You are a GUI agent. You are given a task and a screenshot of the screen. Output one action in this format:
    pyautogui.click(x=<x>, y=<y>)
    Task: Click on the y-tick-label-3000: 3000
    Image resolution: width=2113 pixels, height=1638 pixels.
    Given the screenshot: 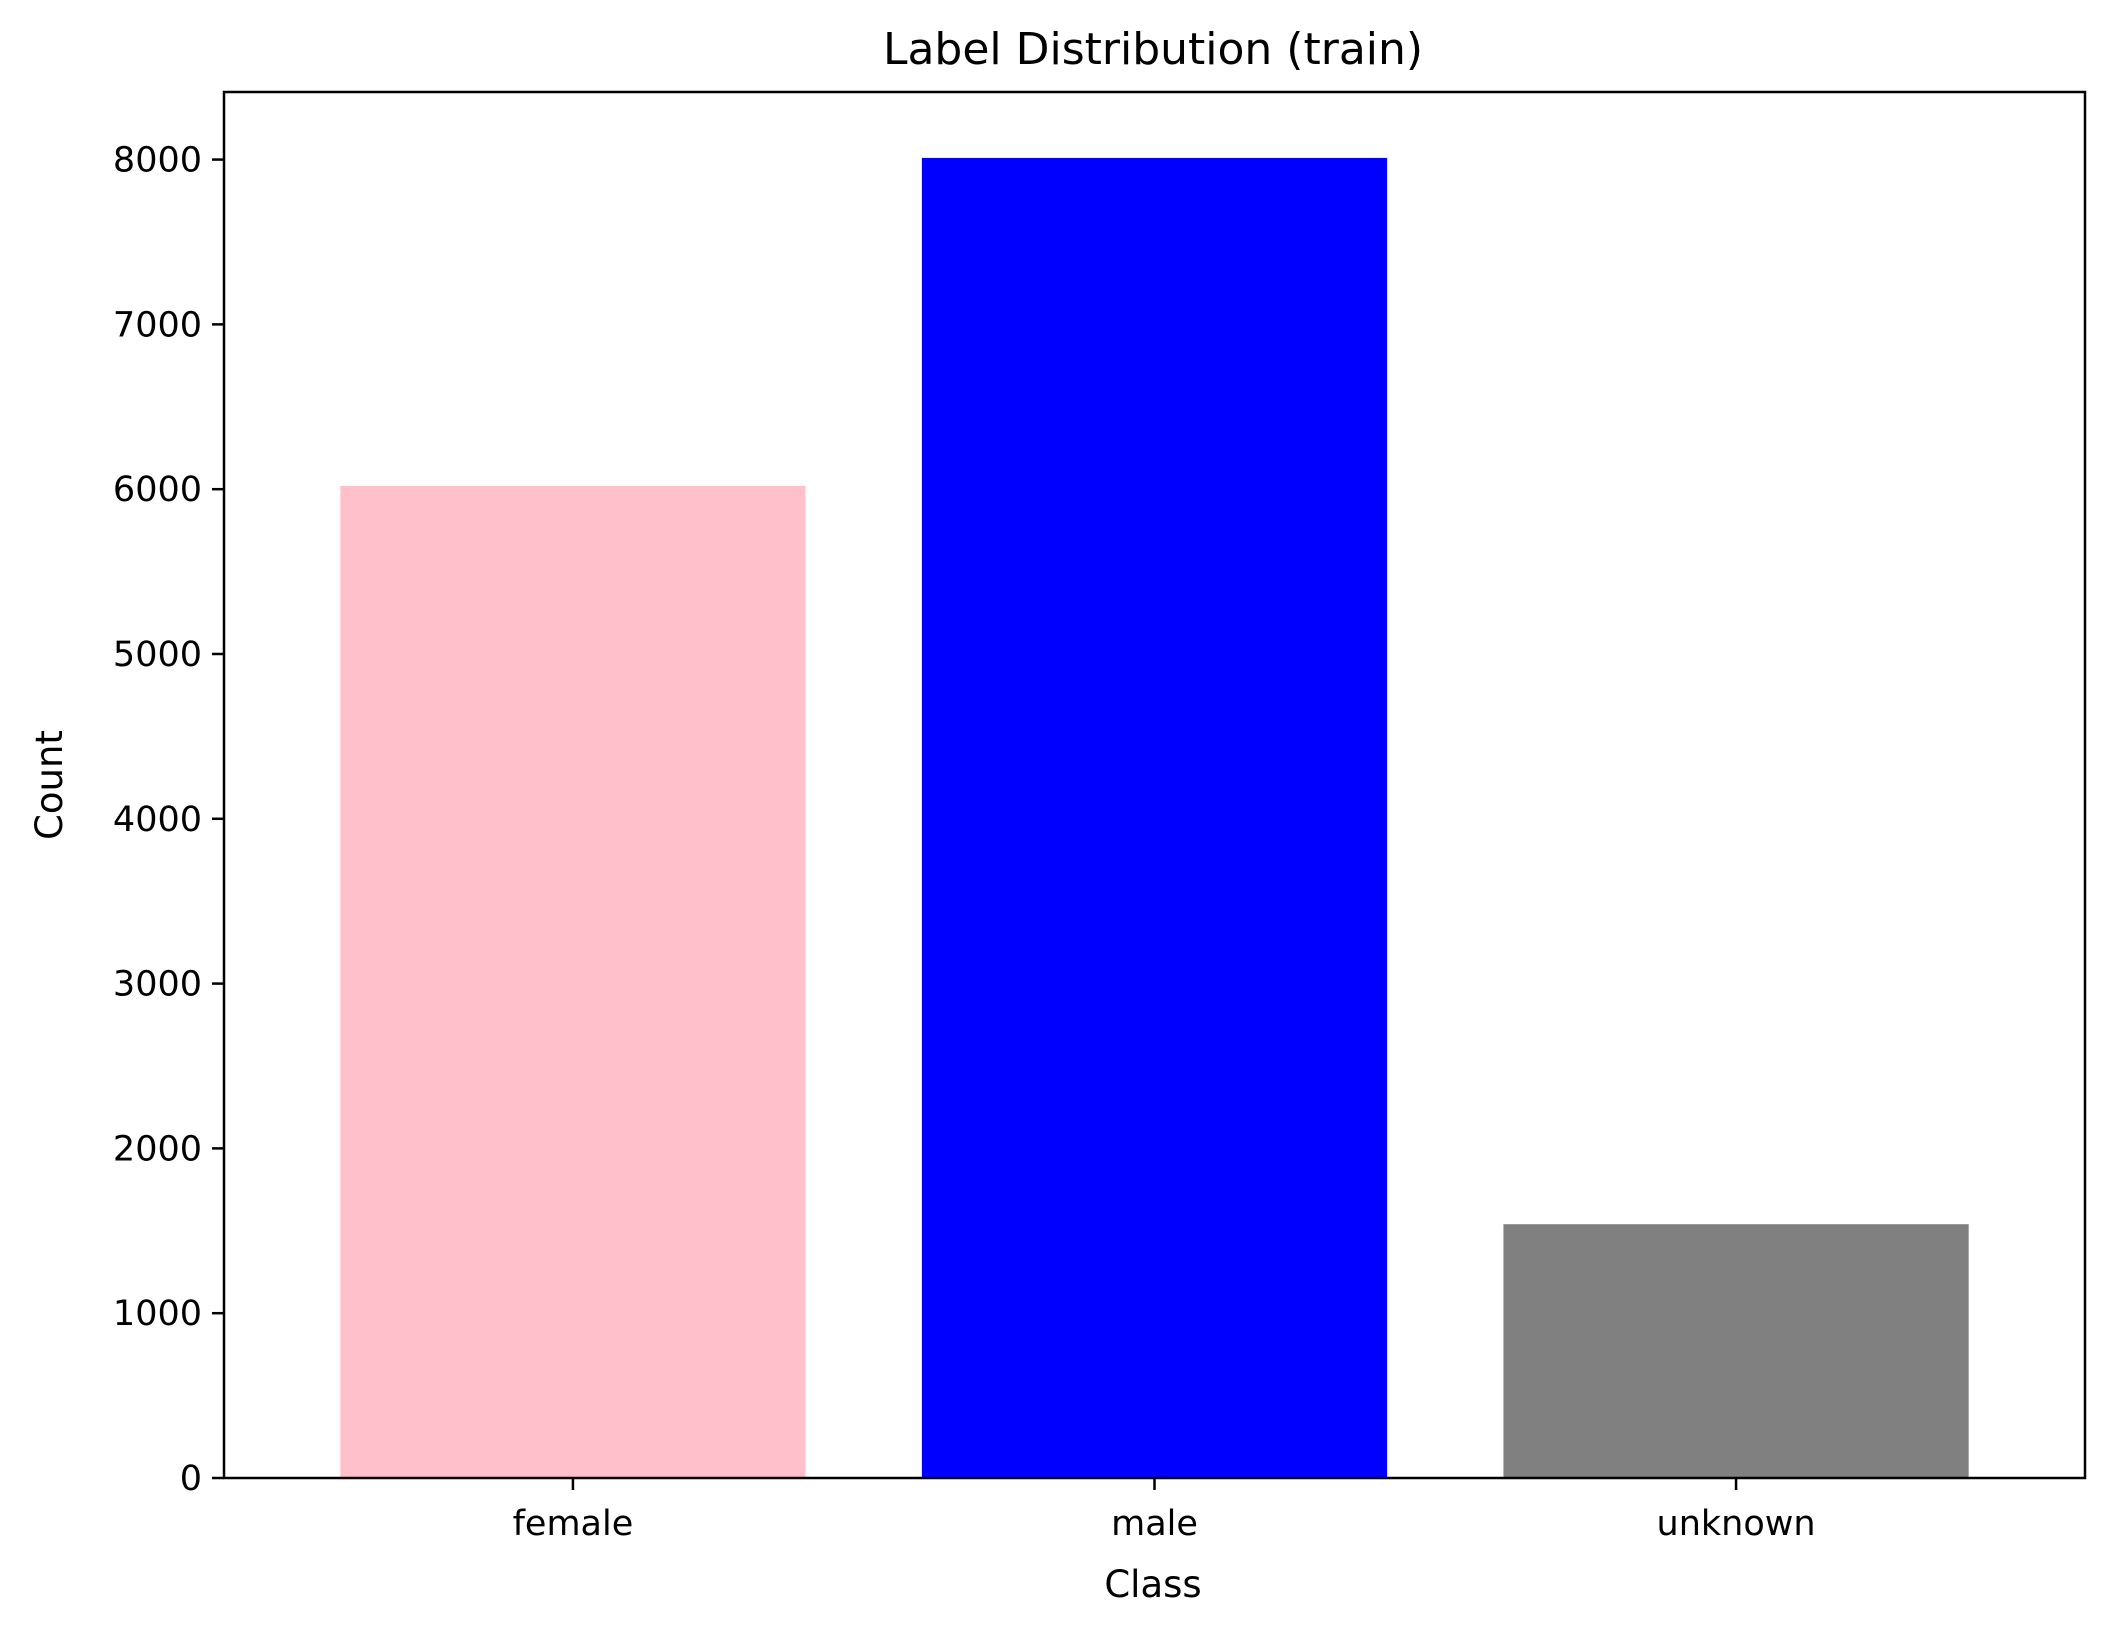 What is the action you would take?
    pyautogui.click(x=157, y=985)
    